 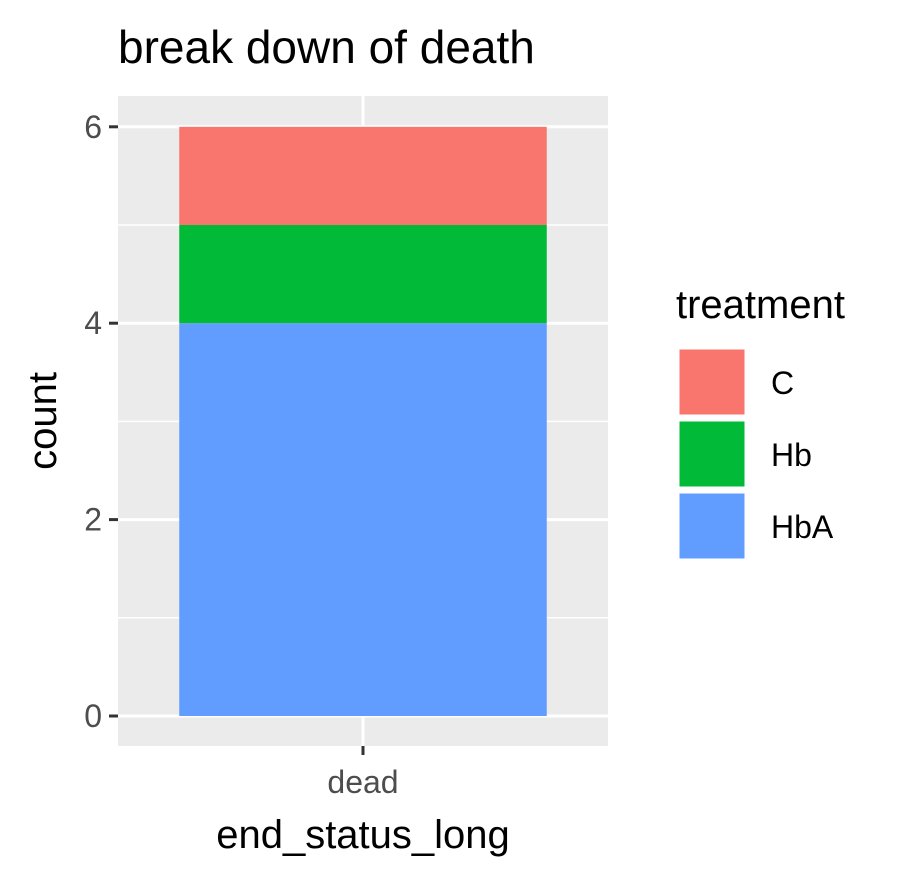 I want to click on chart-title: break down of death, so click(x=326, y=47).